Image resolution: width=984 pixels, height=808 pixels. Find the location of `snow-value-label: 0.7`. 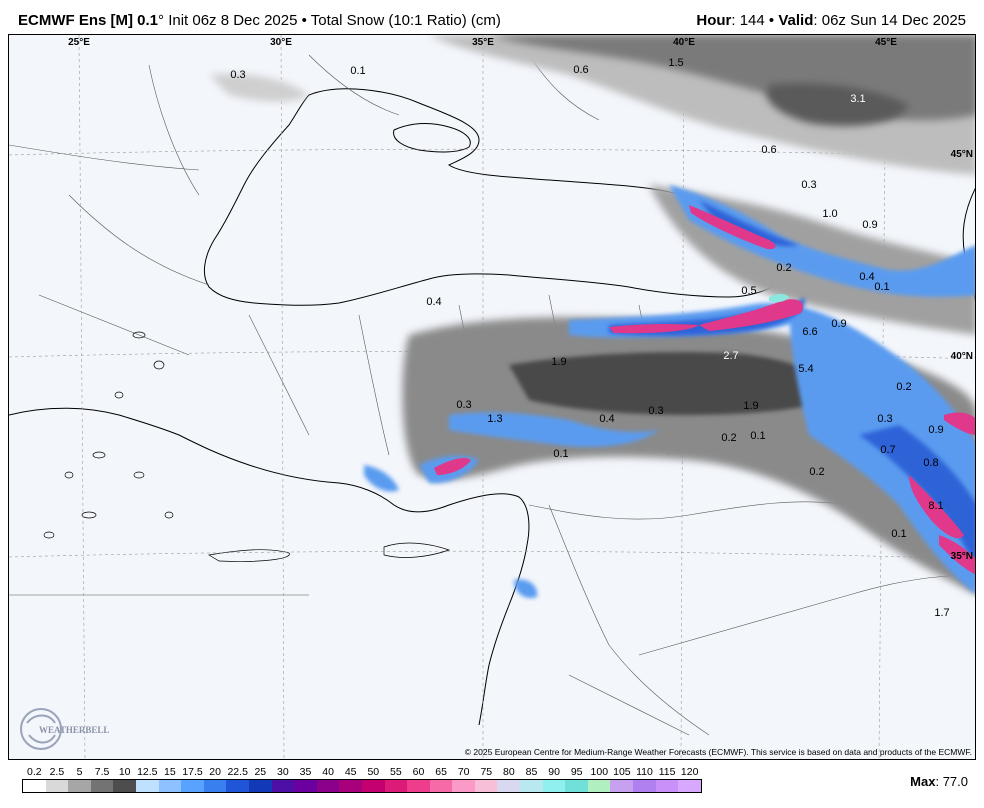

snow-value-label: 0.7 is located at coordinates (887, 450).